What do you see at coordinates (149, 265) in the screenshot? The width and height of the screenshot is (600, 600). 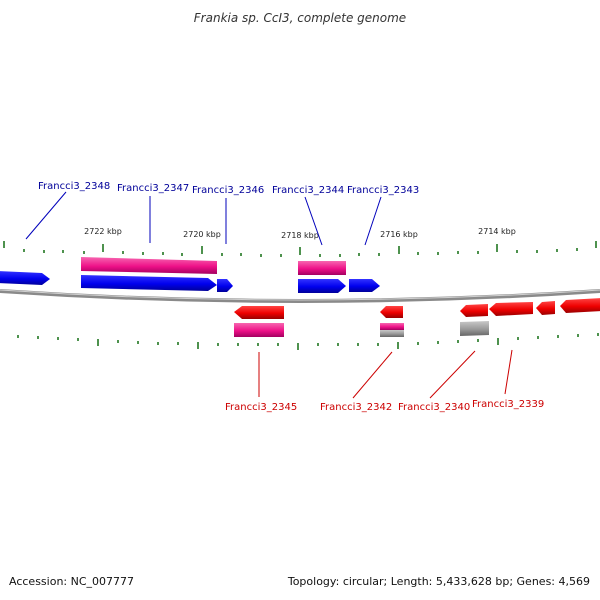 I see `rna-francci3-2347-box` at bounding box center [149, 265].